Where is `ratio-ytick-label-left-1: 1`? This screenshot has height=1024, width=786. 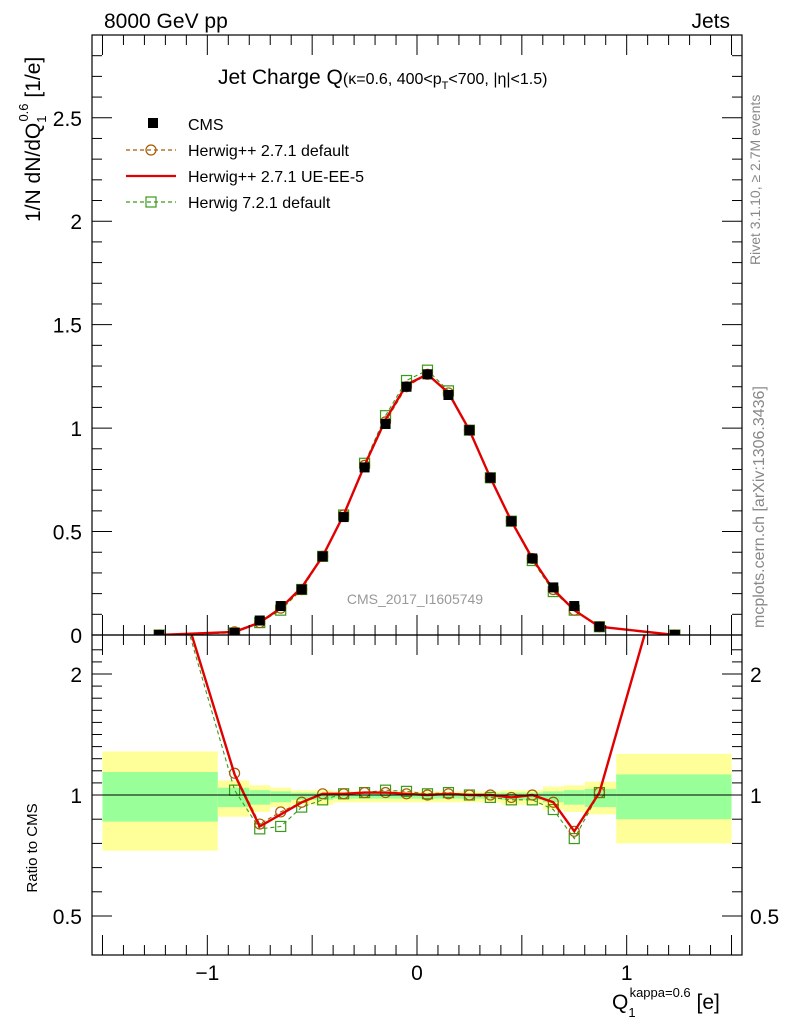
ratio-ytick-label-left-1: 1 is located at coordinates (76, 796).